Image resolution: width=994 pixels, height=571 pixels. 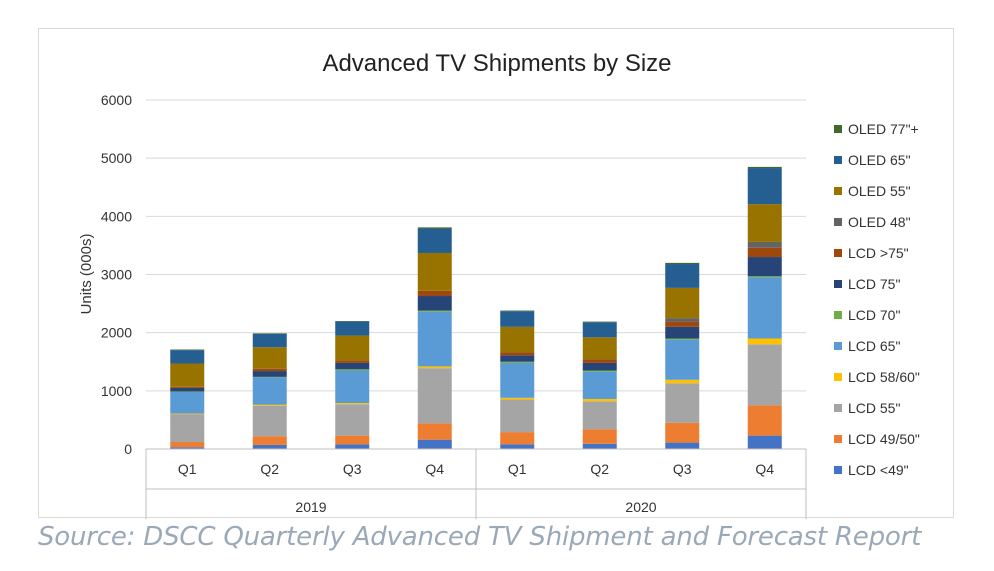 I want to click on legend-label: OLED 65", so click(x=879, y=160).